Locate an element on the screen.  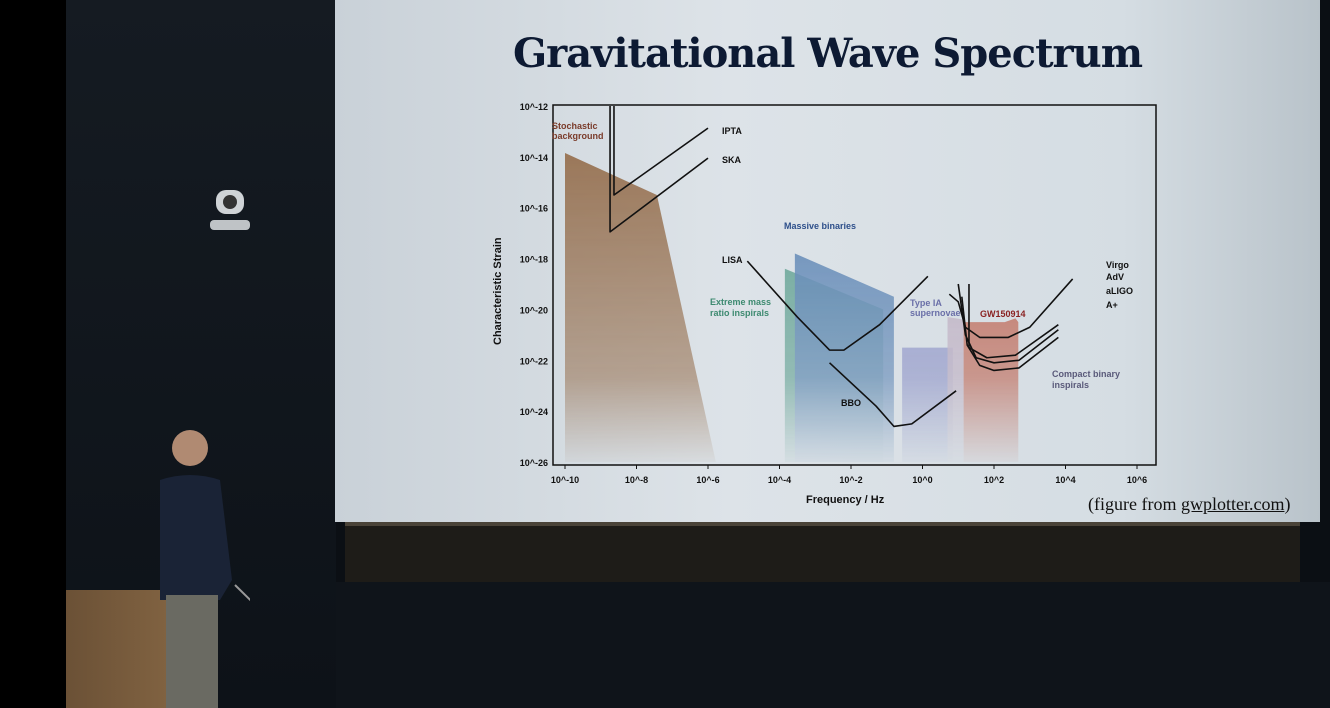
label-ipta: IPTA is located at coordinates (732, 131).